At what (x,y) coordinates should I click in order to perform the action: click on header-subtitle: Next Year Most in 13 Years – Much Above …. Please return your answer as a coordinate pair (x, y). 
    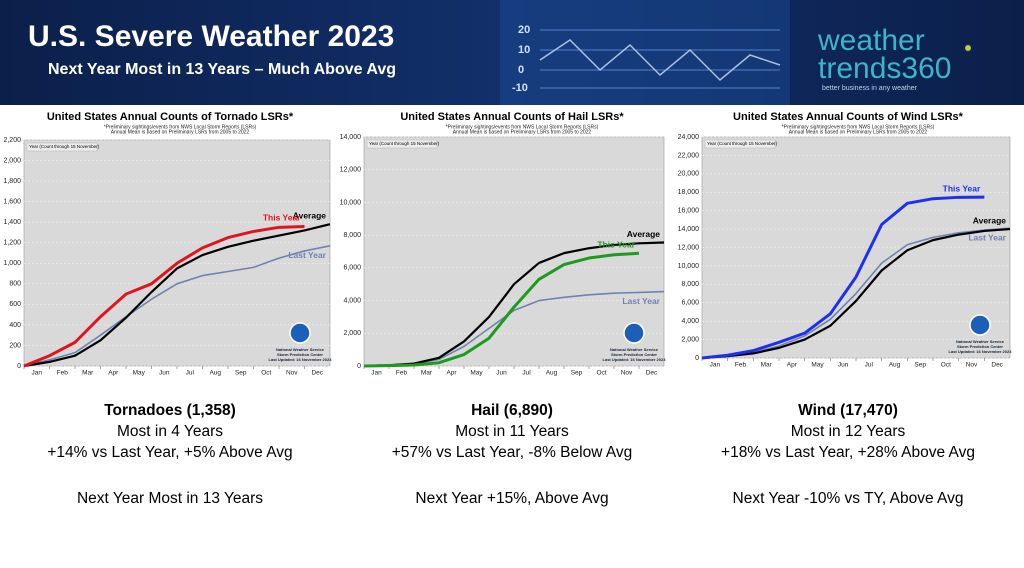
    Looking at the image, I should click on (222, 69).